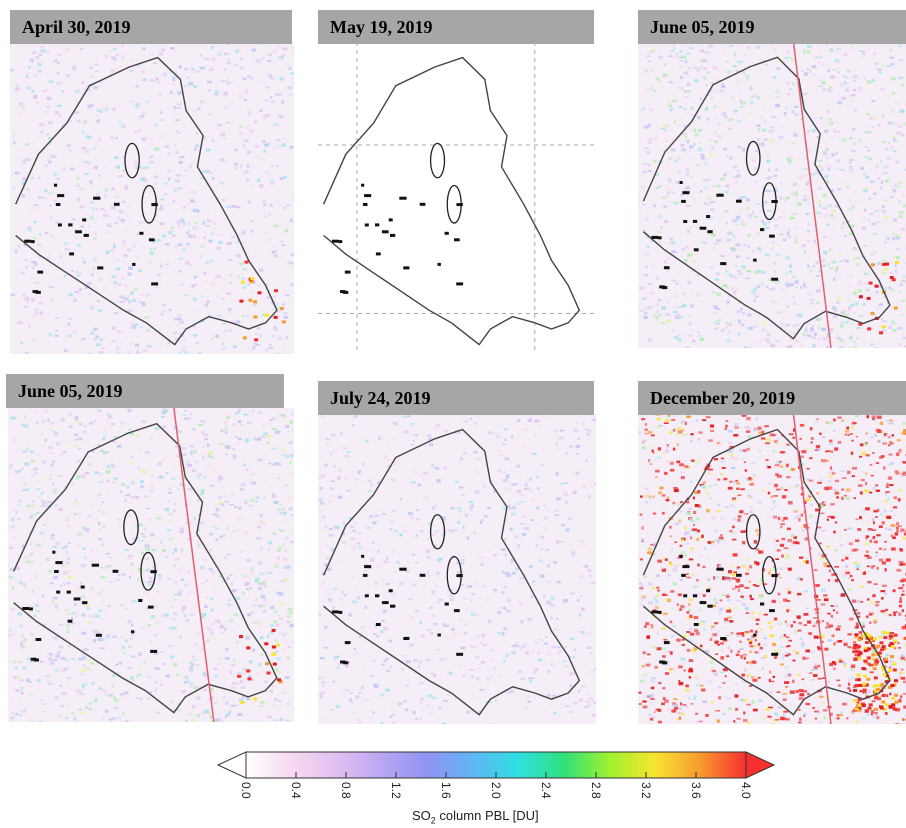 The image size is (906, 828). What do you see at coordinates (446, 790) in the screenshot?
I see `colorbar-tick-label: 1.6` at bounding box center [446, 790].